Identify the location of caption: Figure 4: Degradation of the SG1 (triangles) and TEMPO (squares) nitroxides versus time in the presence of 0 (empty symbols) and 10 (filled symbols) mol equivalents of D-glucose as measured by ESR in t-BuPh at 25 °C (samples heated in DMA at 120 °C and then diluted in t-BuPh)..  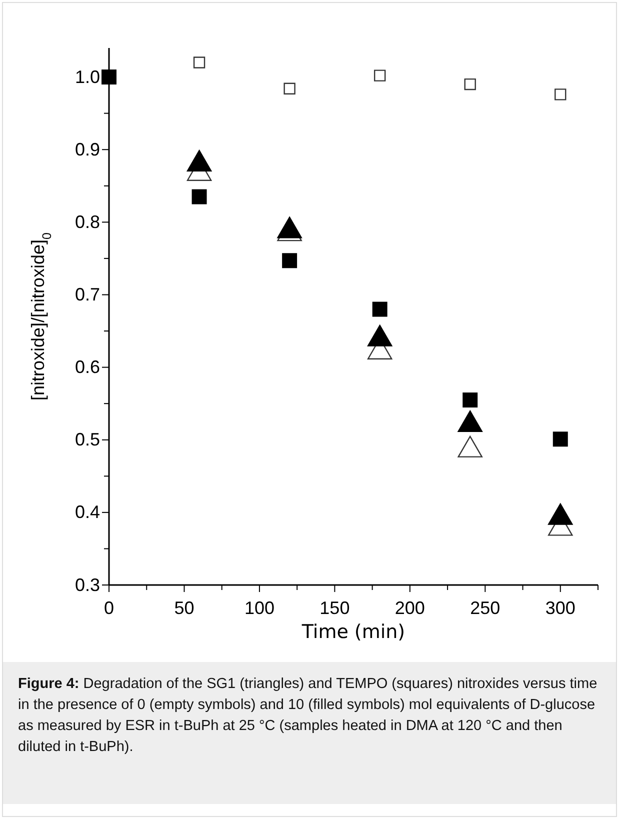
(308, 715).